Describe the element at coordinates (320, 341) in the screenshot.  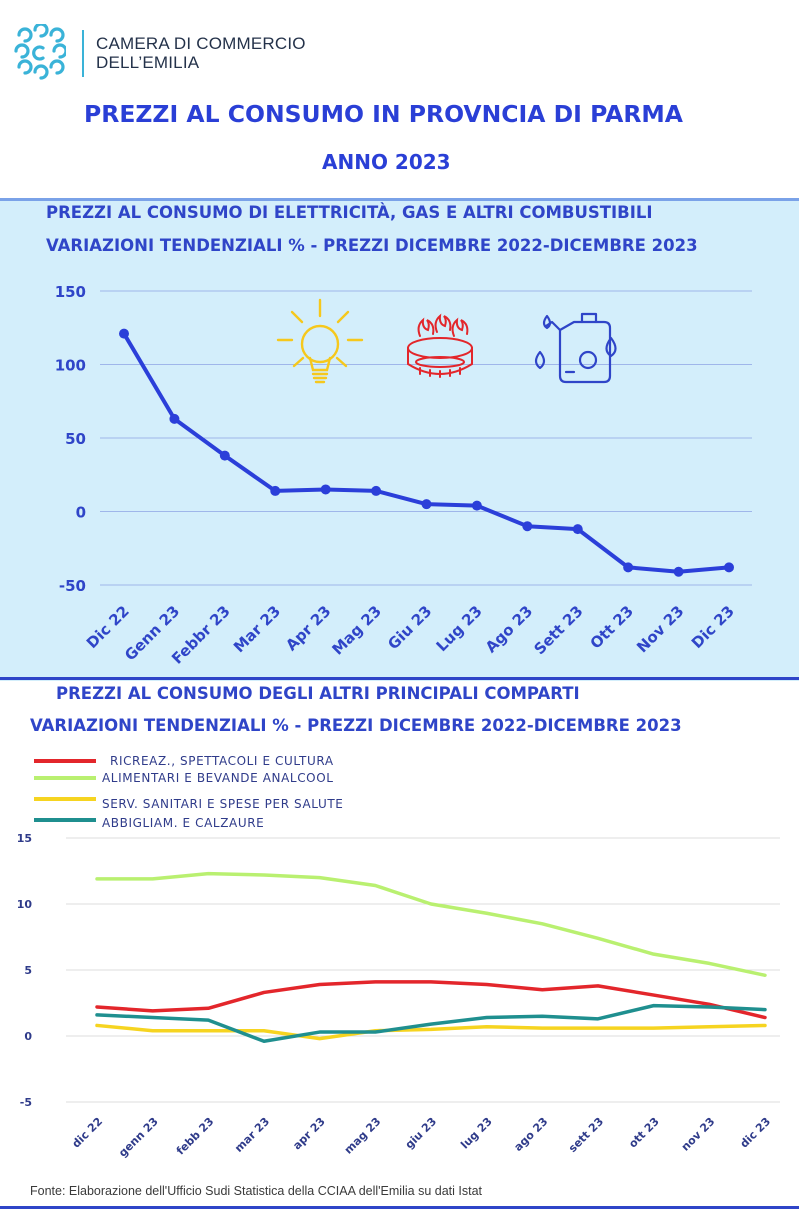
I see `lightbulb-icon` at that location.